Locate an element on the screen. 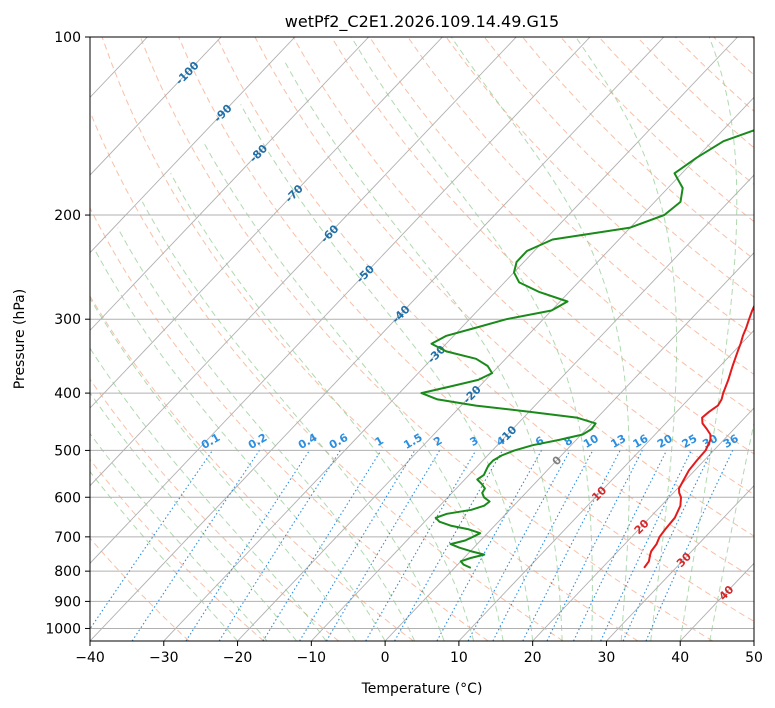  y-axis-title: Pressure (hPa) is located at coordinates (20, 339).